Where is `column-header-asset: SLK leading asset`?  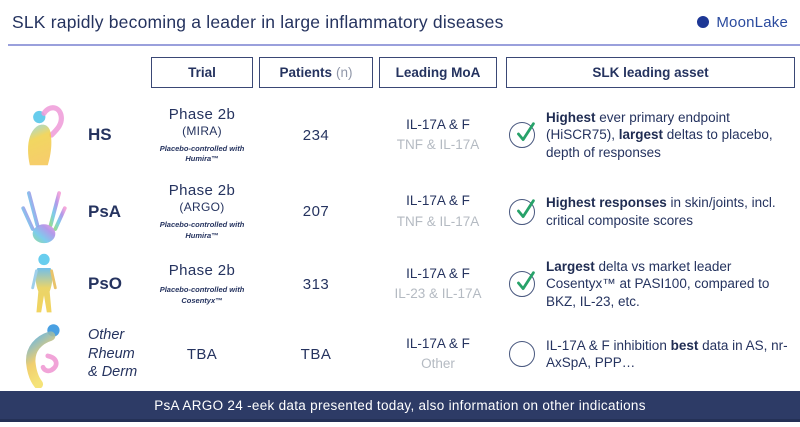 column-header-asset: SLK leading asset is located at coordinates (650, 72).